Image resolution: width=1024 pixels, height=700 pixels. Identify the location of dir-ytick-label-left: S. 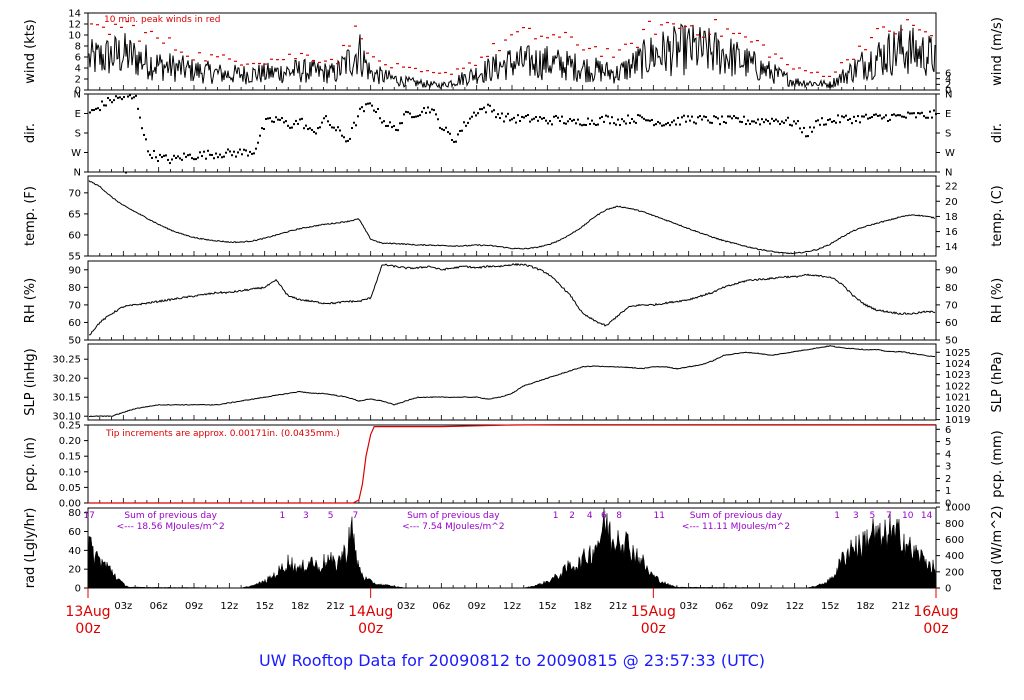
(78, 134).